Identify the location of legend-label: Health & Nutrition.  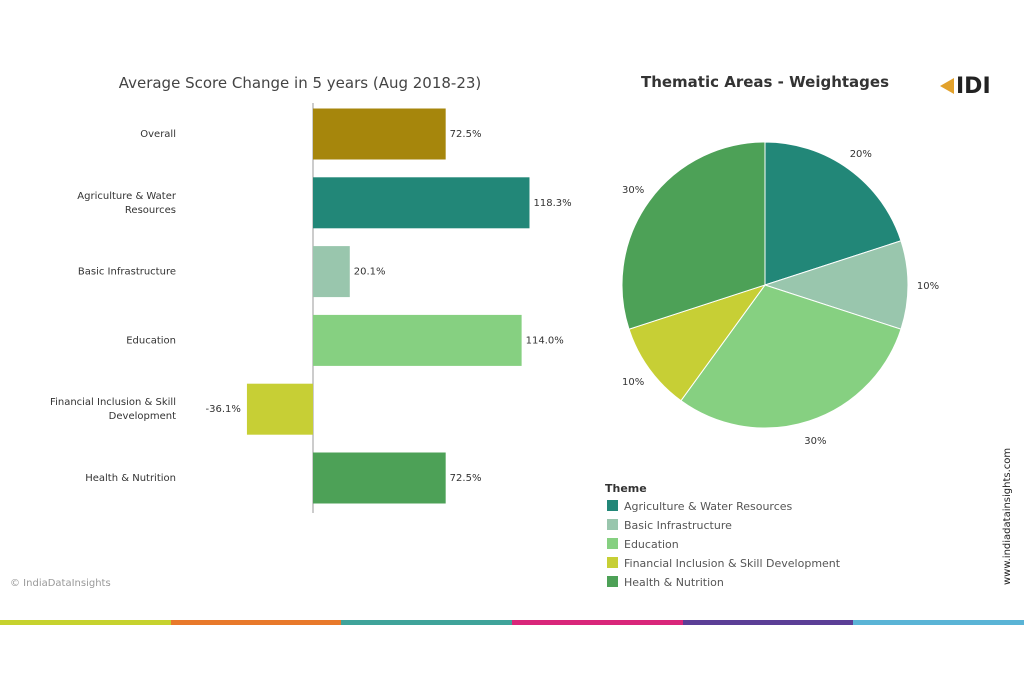
(674, 582).